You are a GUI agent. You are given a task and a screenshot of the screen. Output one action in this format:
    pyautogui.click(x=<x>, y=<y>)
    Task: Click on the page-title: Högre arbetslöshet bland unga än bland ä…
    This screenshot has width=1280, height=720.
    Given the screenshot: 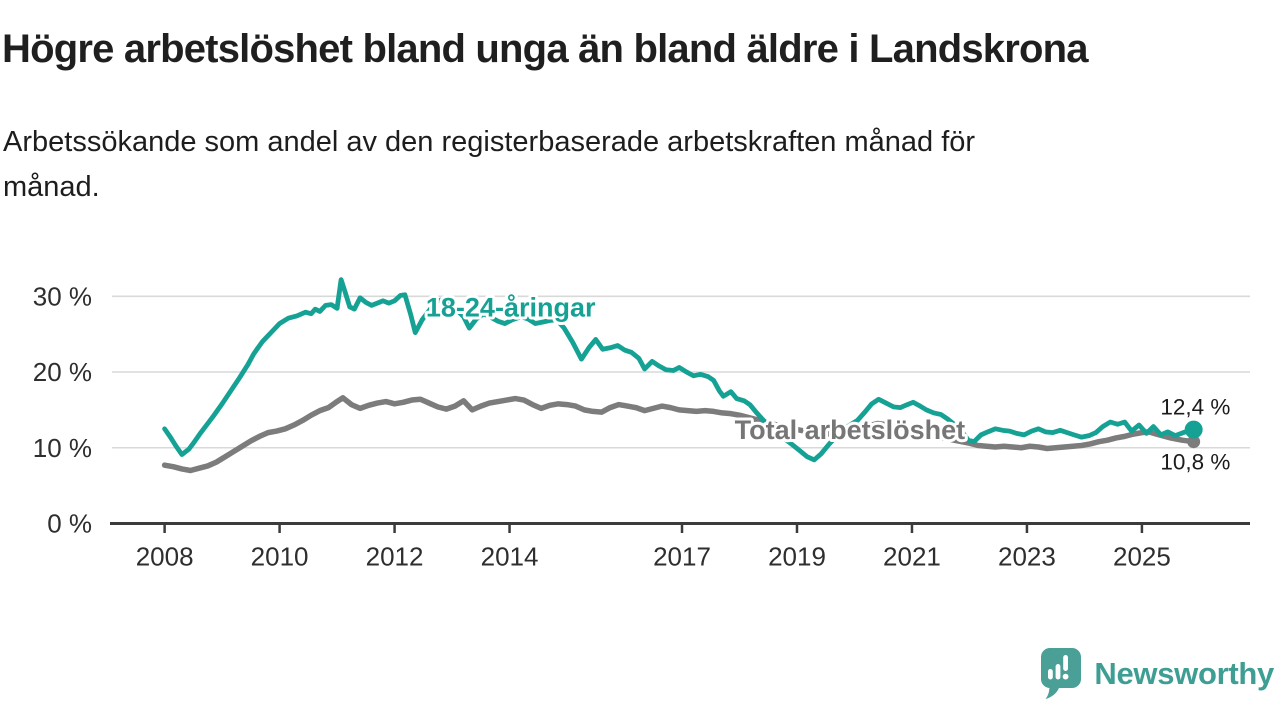 What is the action you would take?
    pyautogui.click(x=545, y=49)
    